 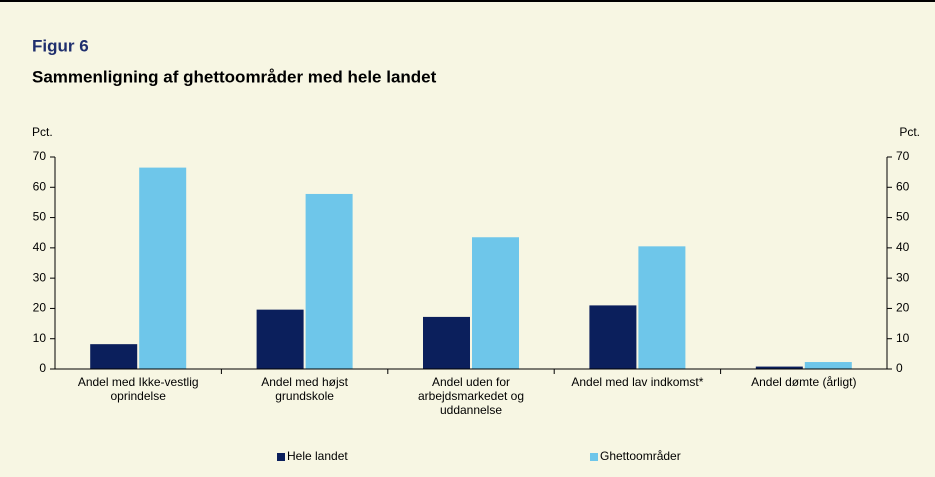 I want to click on x-tick-label: Andel med Ikke-vestlig oprindelse, so click(x=138, y=389).